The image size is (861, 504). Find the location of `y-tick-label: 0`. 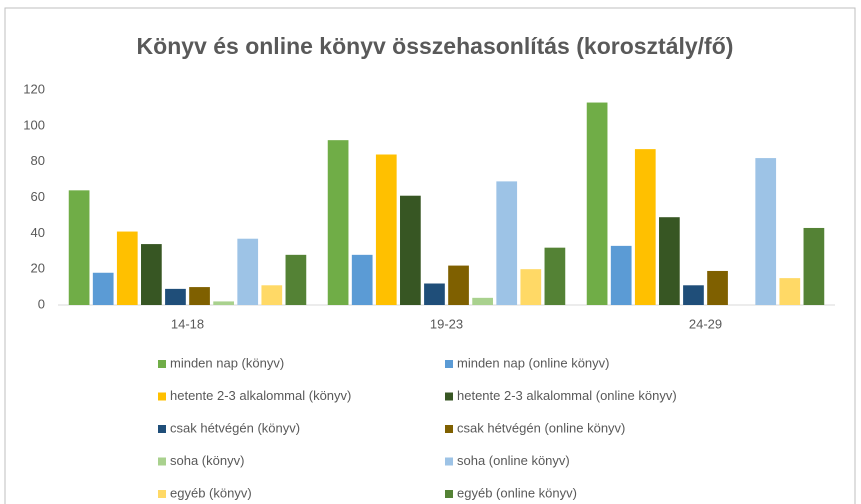

y-tick-label: 0 is located at coordinates (41, 303).